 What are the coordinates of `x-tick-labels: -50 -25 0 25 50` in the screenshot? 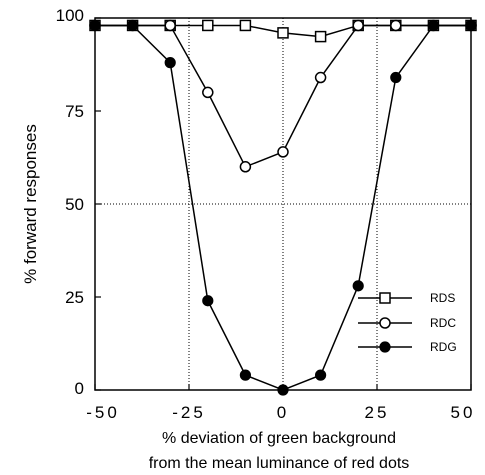 It's located at (281, 412).